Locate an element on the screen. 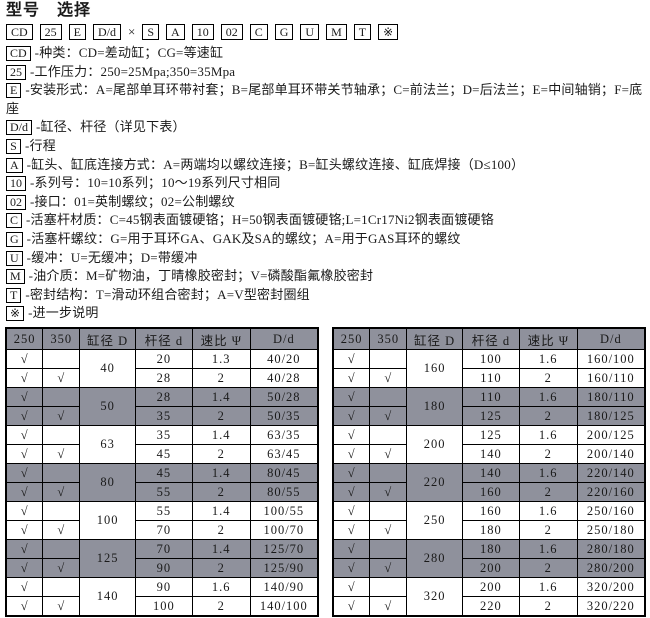  dd-cell: 40/20 is located at coordinates (284, 359).